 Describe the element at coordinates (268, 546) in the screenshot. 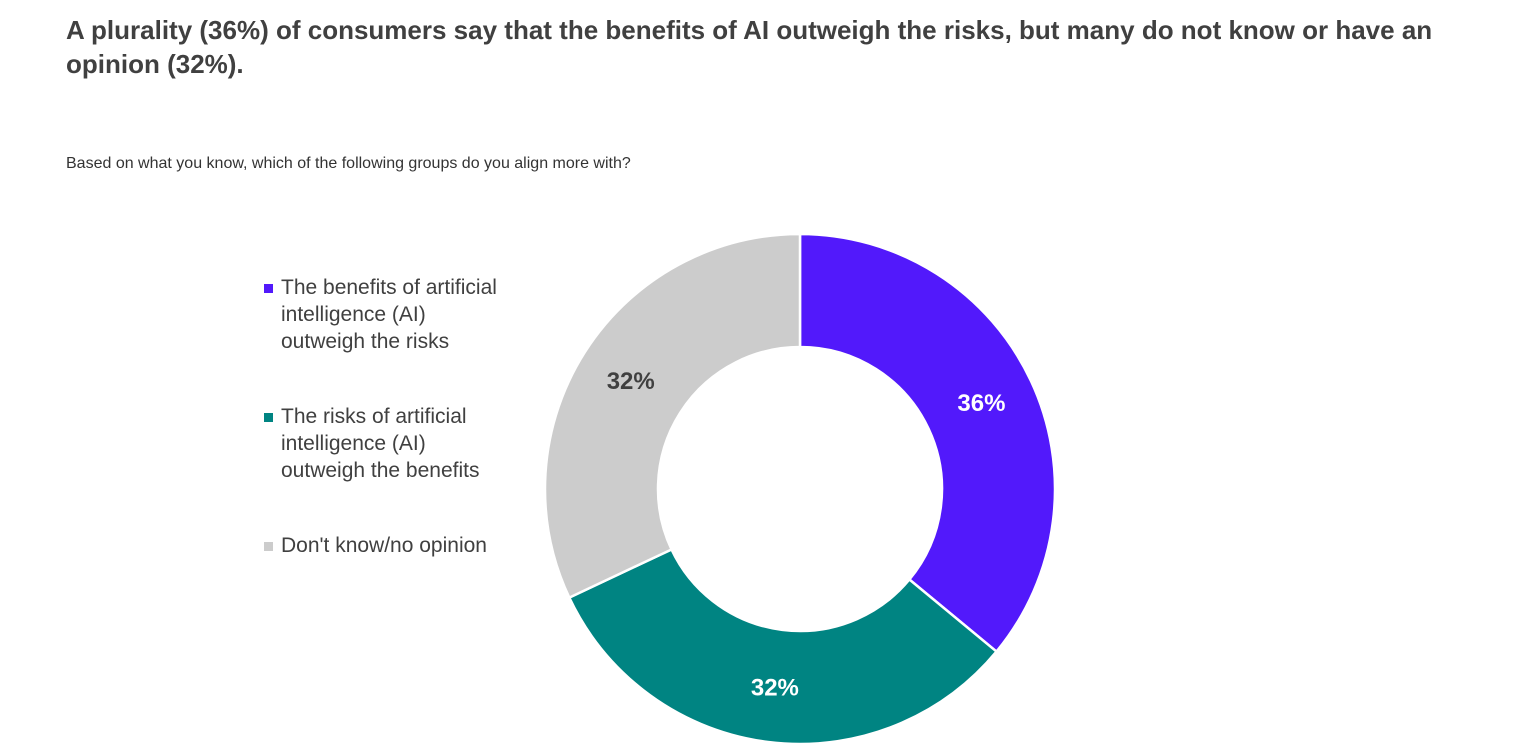

I see `legend-swatch-dont-know` at that location.